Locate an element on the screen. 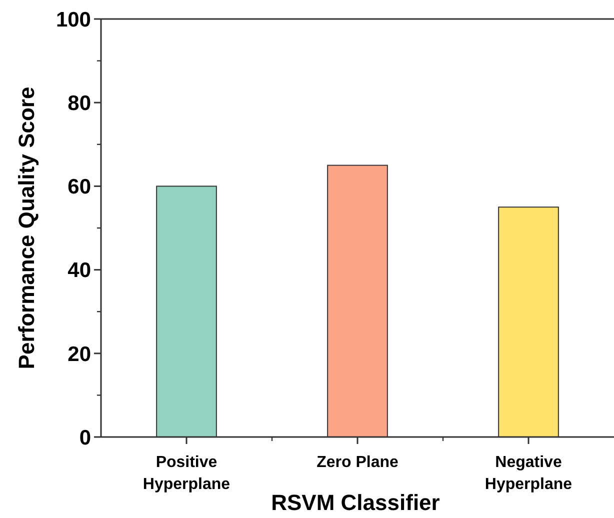 Image resolution: width=614 pixels, height=518 pixels. y-tick-label: 80 is located at coordinates (79, 103).